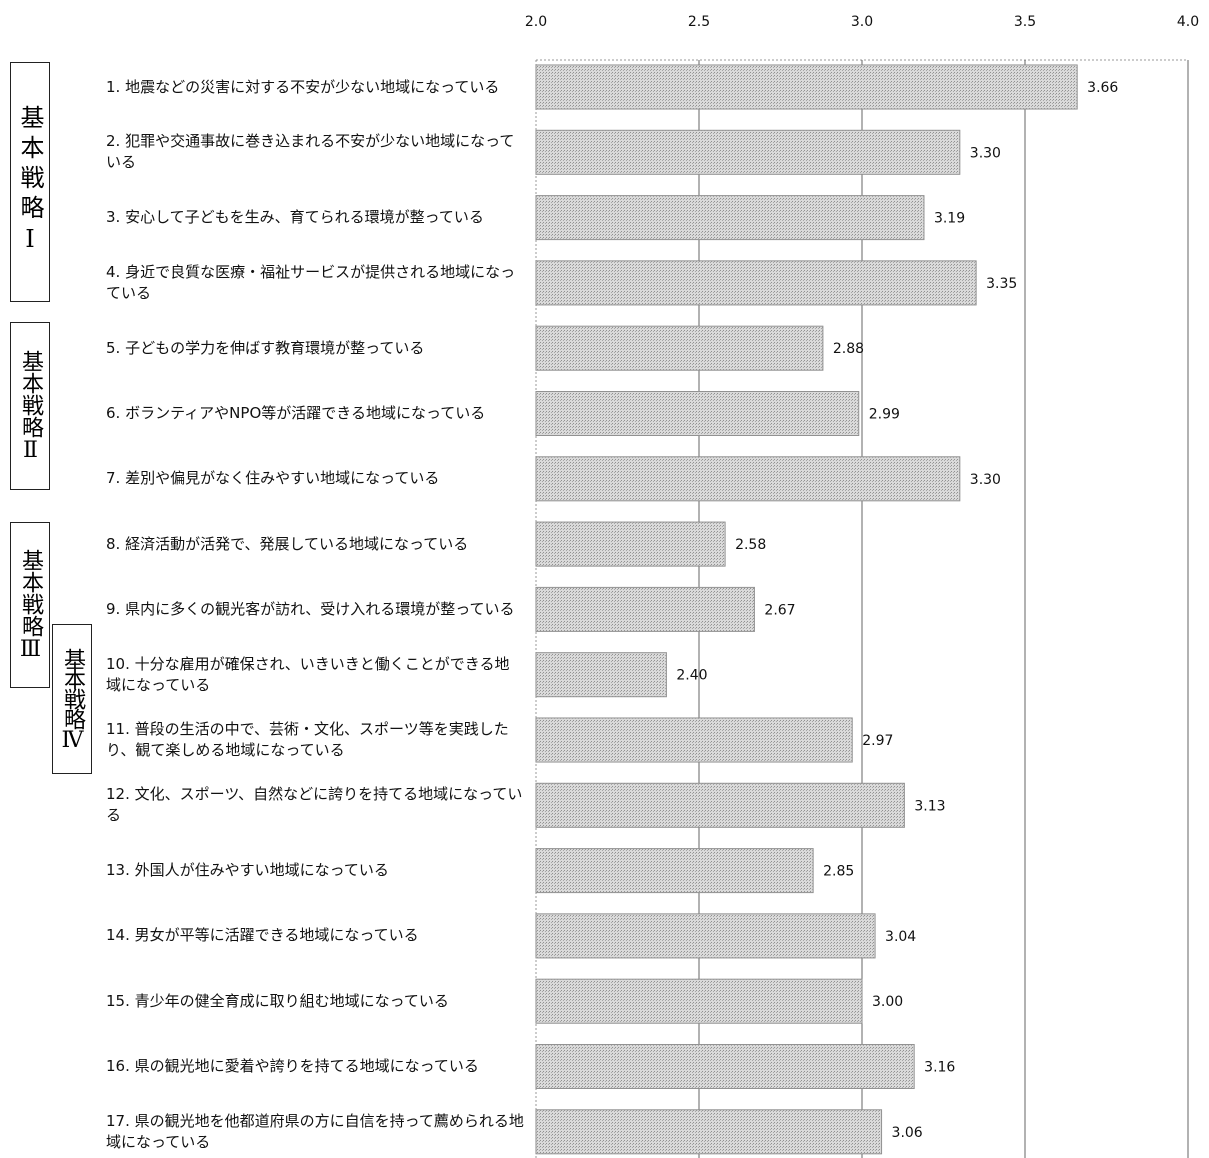 This screenshot has height=1158, width=1209. I want to click on category-label: 4. 身近で良質な医療・福祉サービスが提供される地域になっている, so click(311, 282).